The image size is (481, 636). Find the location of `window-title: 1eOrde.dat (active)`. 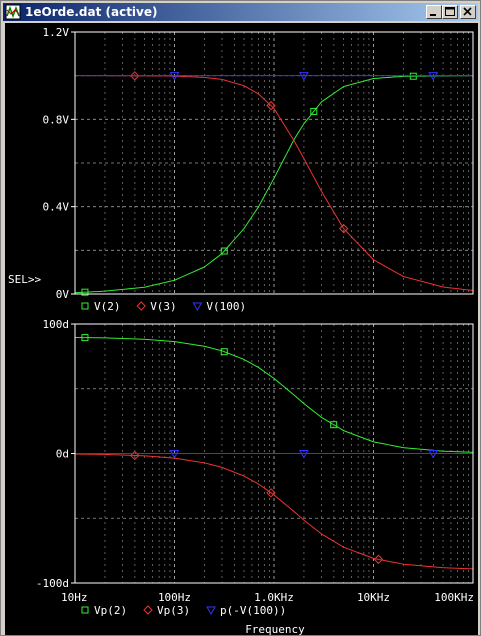

window-title: 1eOrde.dat (active) is located at coordinates (91, 12).